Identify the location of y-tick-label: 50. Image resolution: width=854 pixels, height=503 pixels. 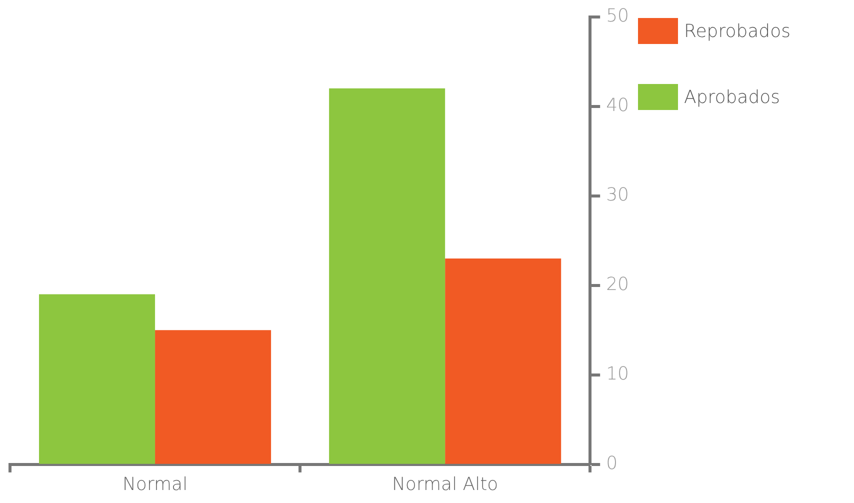
(617, 15).